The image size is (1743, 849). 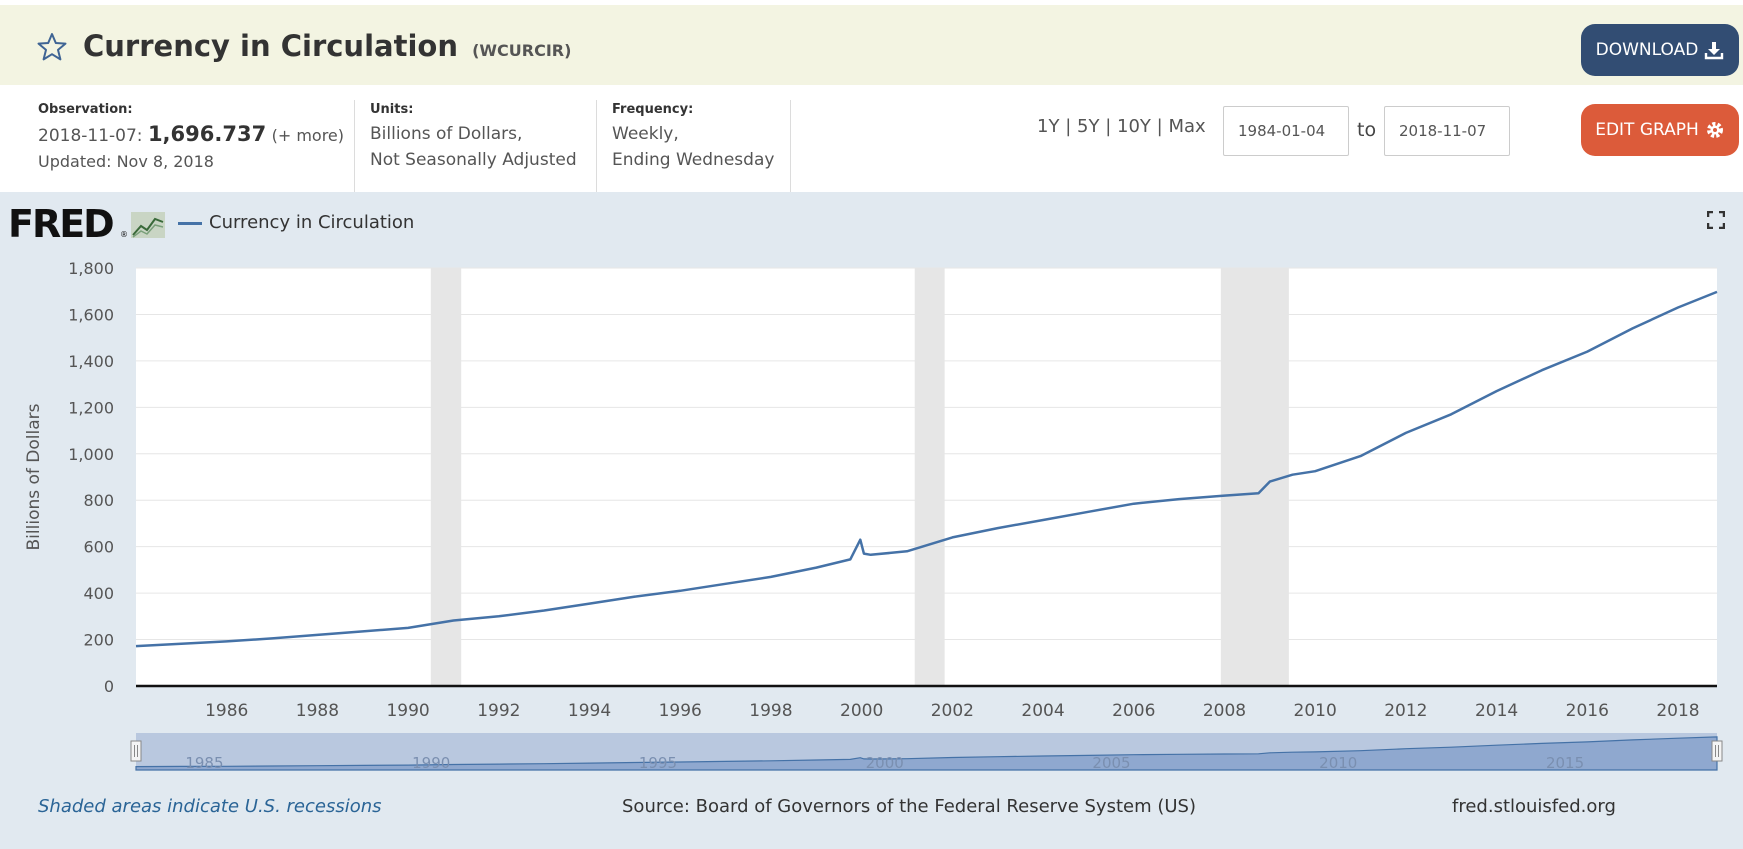 What do you see at coordinates (522, 50) in the screenshot?
I see `series-id: (WCURCIR)` at bounding box center [522, 50].